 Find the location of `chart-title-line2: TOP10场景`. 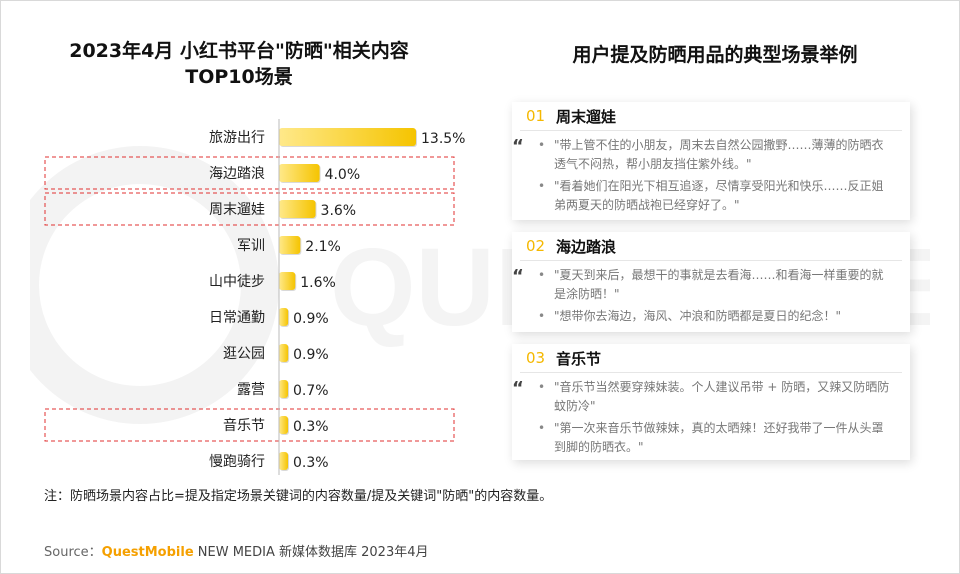

chart-title-line2: TOP10场景 is located at coordinates (239, 77).